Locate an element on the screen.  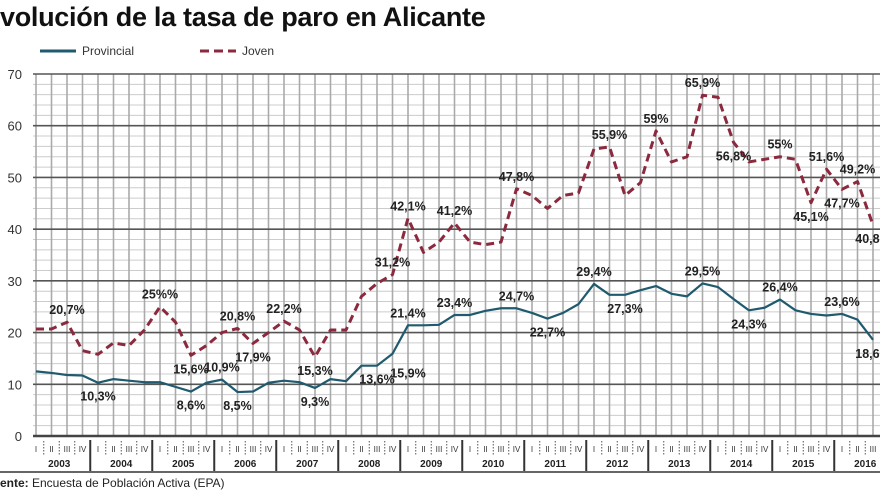
year-label: 2006 is located at coordinates (245, 464).